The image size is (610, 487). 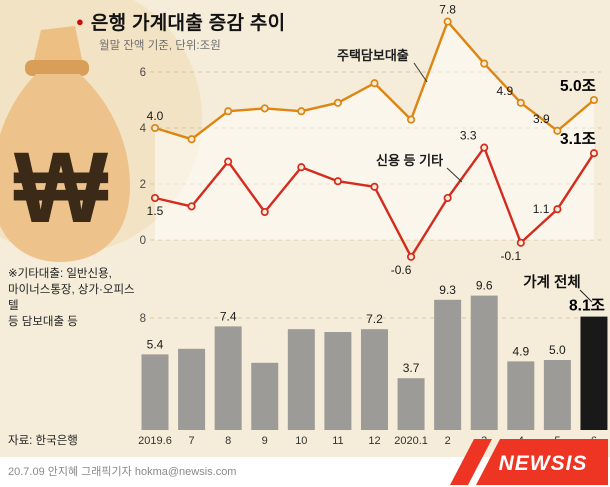 I want to click on svg-text: 11, so click(x=337, y=441).